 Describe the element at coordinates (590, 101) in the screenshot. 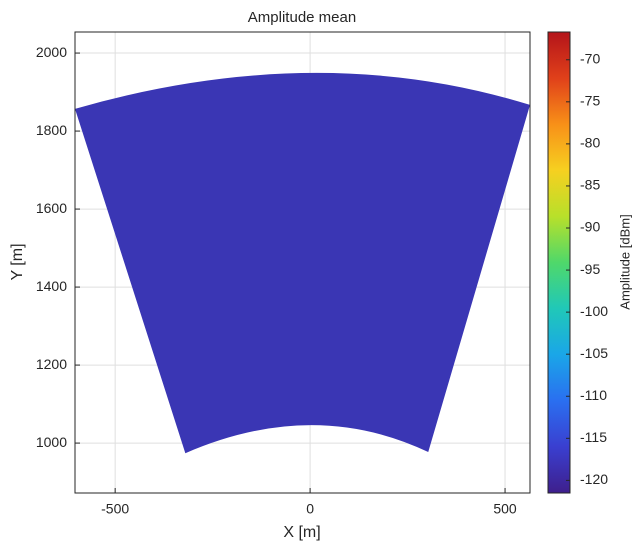

I see `colorbar-tick-label: -75` at that location.